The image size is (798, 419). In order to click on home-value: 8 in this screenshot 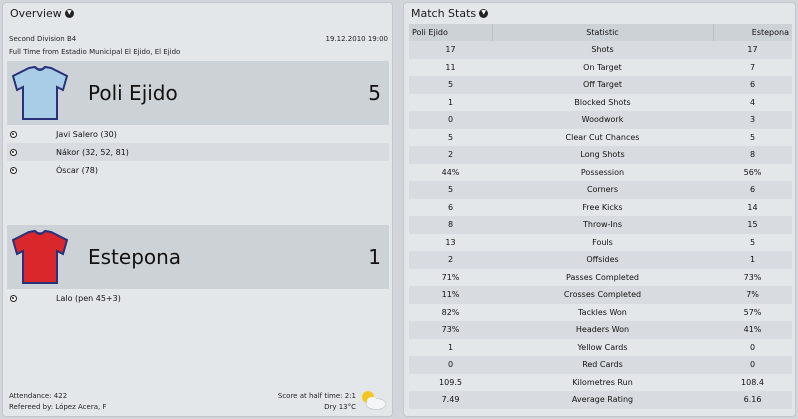, I will do `click(450, 225)`.